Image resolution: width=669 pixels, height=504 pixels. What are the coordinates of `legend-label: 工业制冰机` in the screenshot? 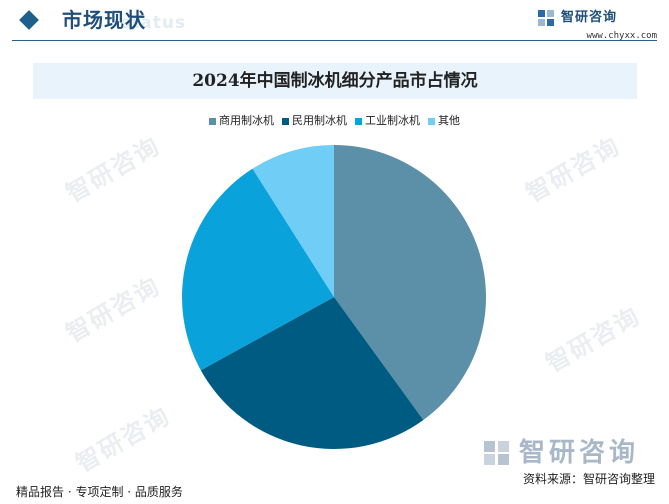 It's located at (392, 120).